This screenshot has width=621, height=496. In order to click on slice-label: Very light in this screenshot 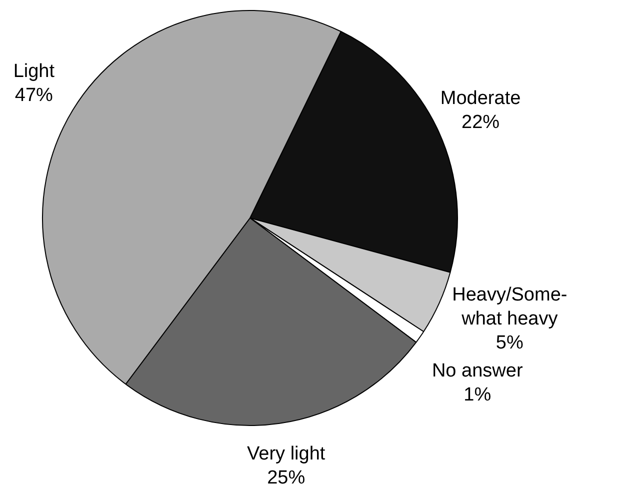, I will do `click(286, 453)`.